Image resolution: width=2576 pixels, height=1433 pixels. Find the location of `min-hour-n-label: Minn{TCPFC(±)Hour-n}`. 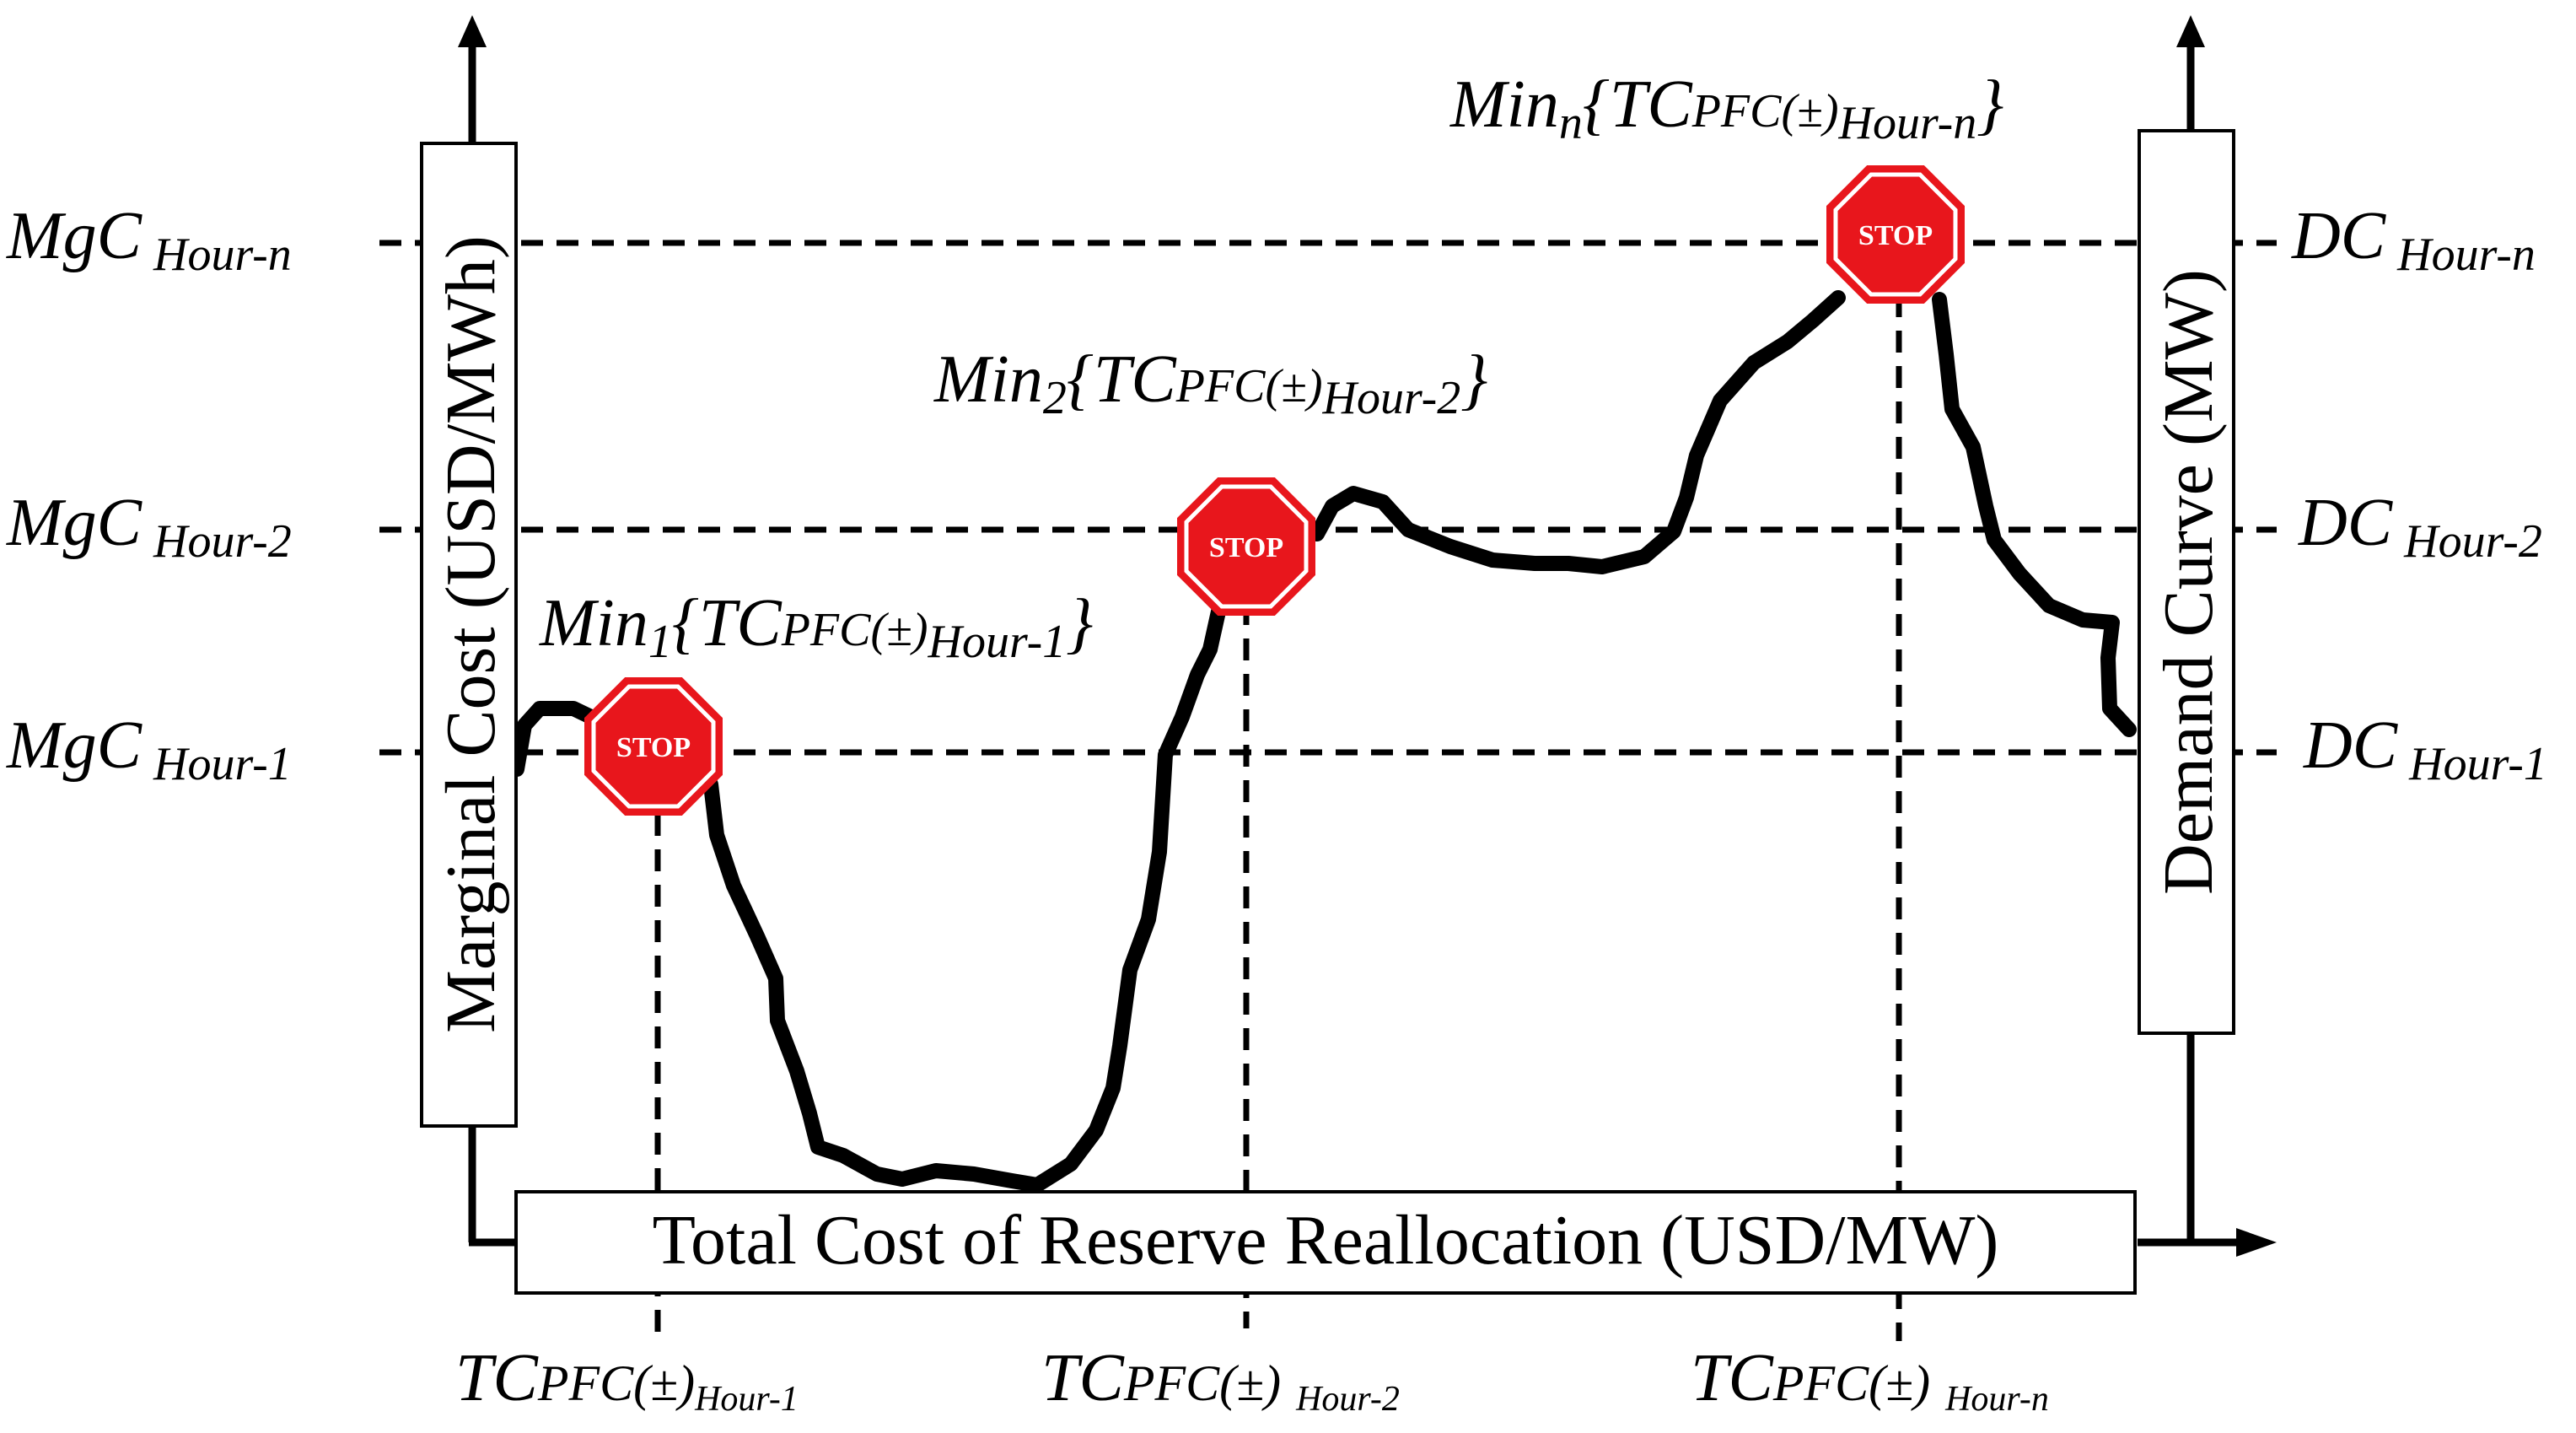

min-hour-n-label: Minn{TCPFC(±)Hour-n} is located at coordinates (1726, 108).